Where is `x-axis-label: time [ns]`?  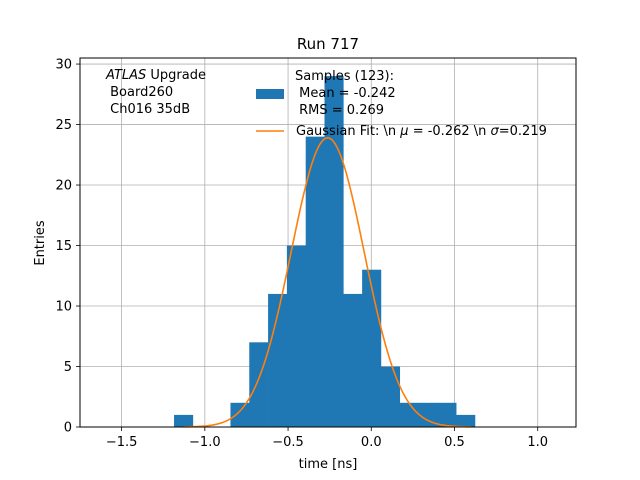 x-axis-label: time [ns] is located at coordinates (328, 464).